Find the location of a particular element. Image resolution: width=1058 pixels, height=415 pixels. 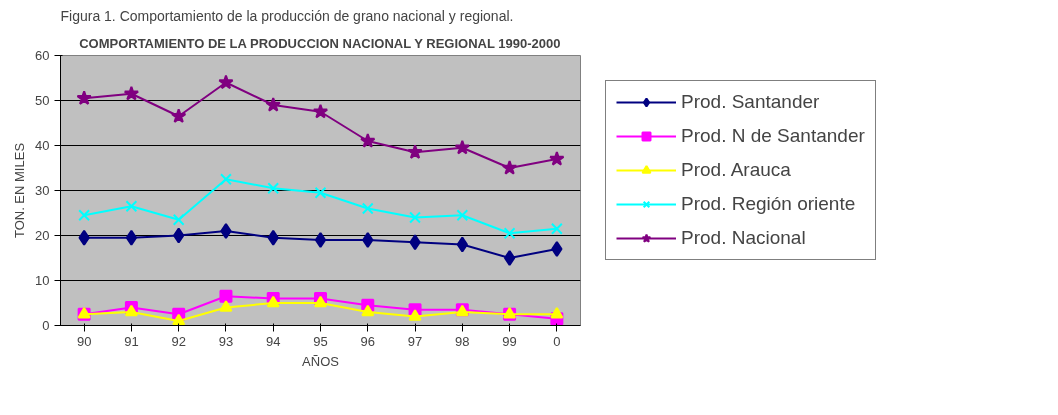

y-tick-label: 10 is located at coordinates (42, 280).